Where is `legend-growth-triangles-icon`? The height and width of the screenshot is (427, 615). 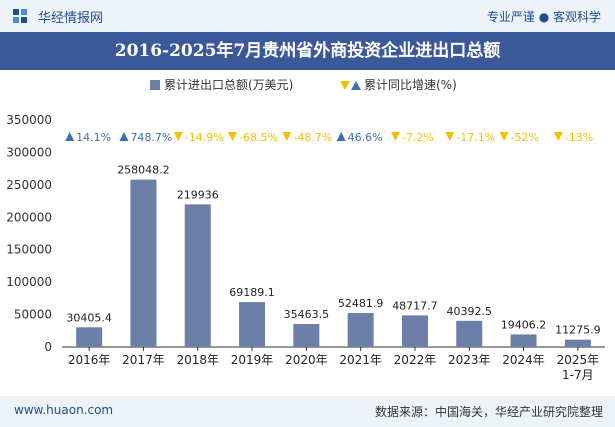 legend-growth-triangles-icon is located at coordinates (350, 85).